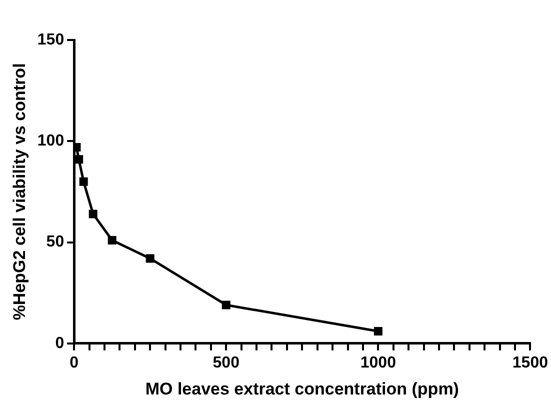 The image size is (551, 406). Describe the element at coordinates (59, 343) in the screenshot. I see `y-tick-label: 0` at that location.